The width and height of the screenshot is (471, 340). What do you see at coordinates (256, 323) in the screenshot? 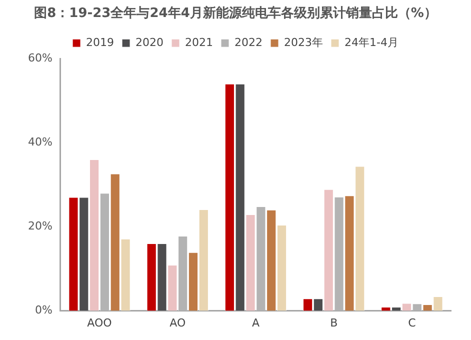
I see `x-tick-label: A` at bounding box center [256, 323].